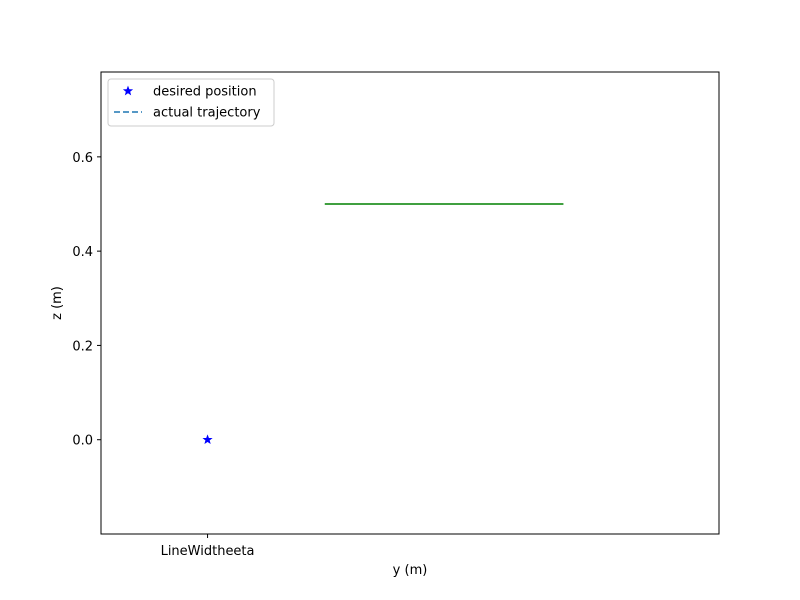 The height and width of the screenshot is (600, 800). Describe the element at coordinates (128, 90) in the screenshot. I see `legend-star-marker` at that location.